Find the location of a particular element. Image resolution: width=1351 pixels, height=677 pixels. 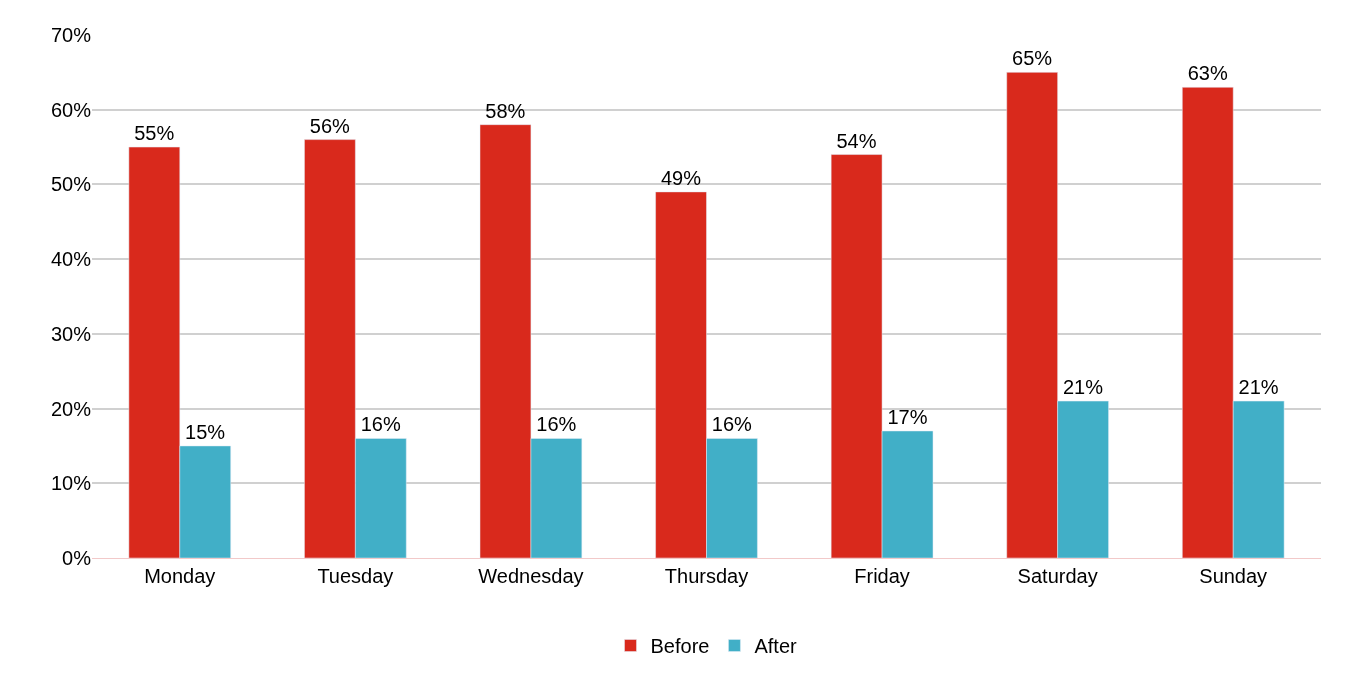

x-tick-label: Saturday is located at coordinates (1057, 576).